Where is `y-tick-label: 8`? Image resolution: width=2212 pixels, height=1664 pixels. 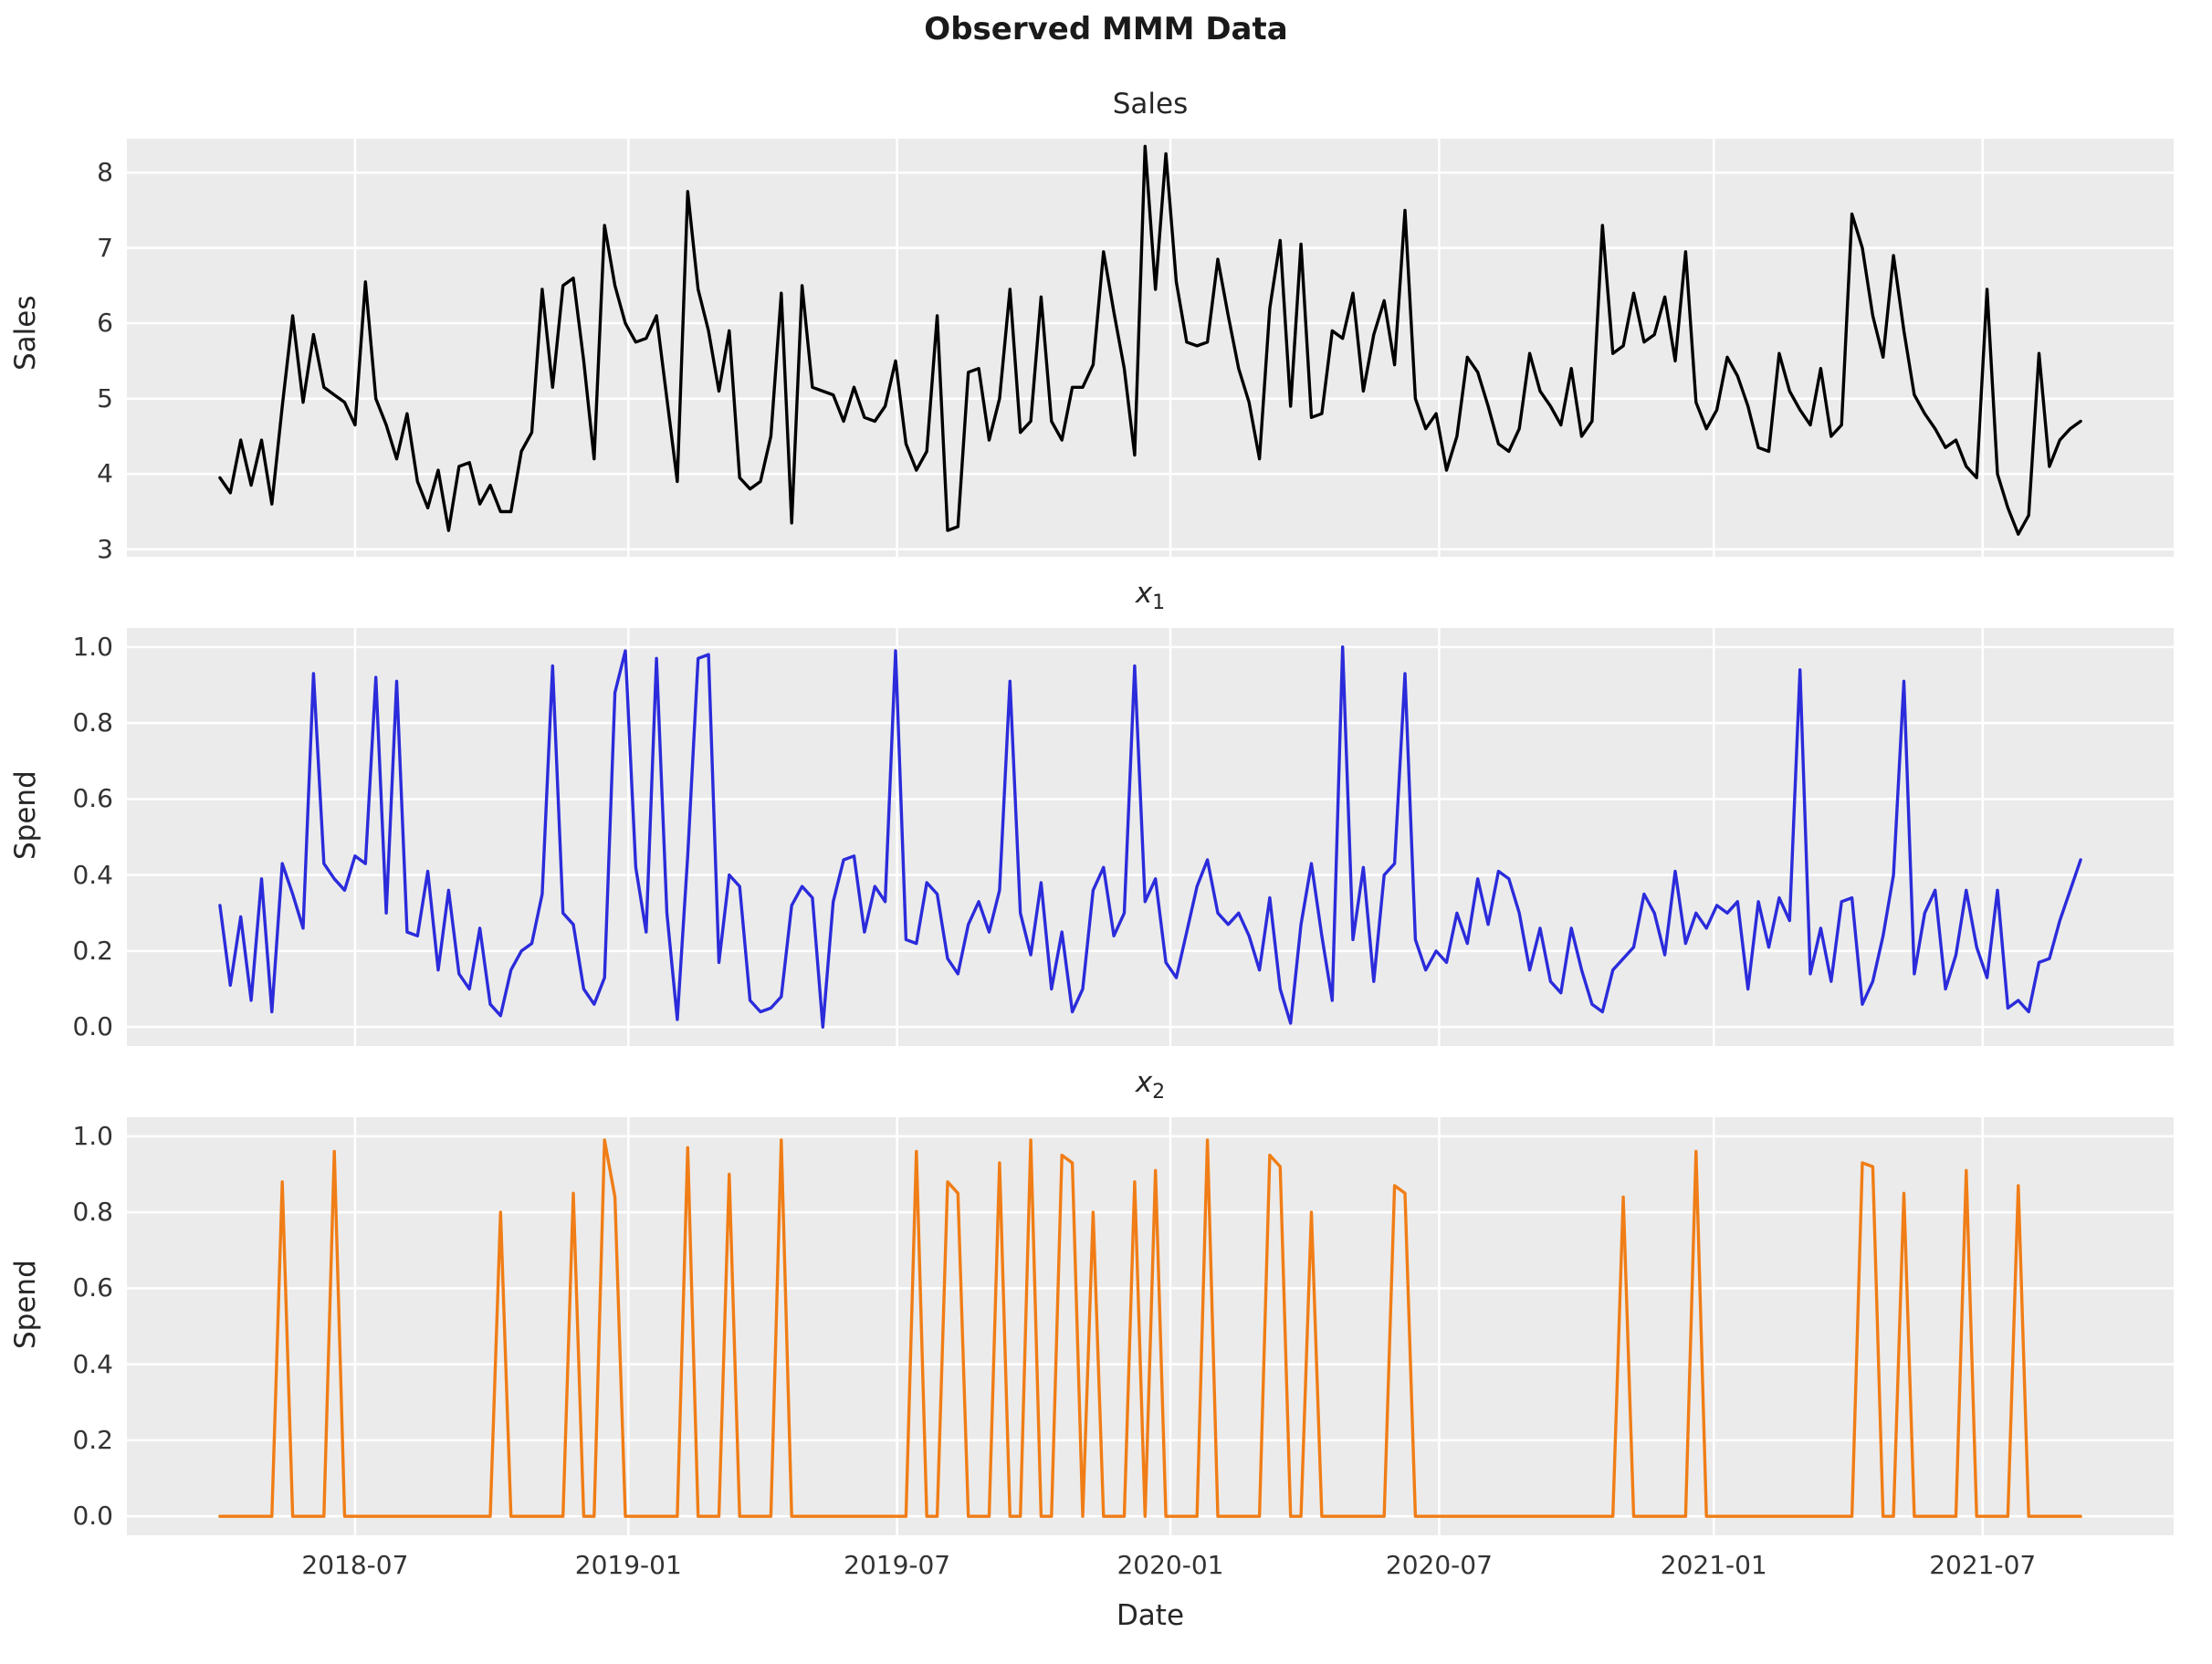
y-tick-label: 8 is located at coordinates (105, 172).